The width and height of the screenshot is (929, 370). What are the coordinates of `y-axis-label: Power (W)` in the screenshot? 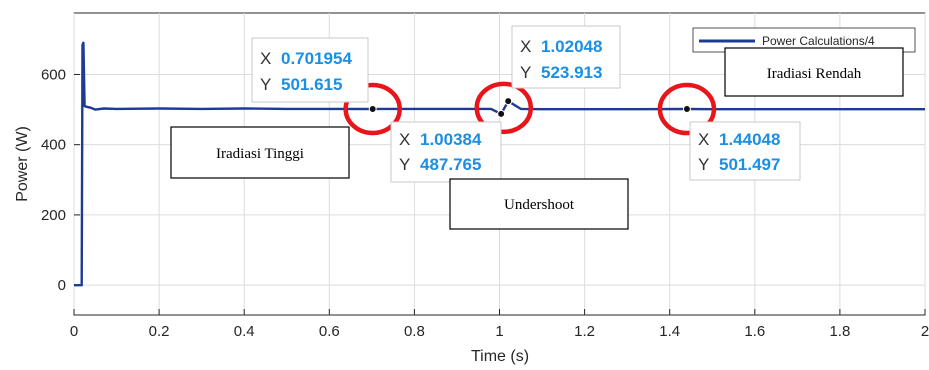 It's located at (22, 164).